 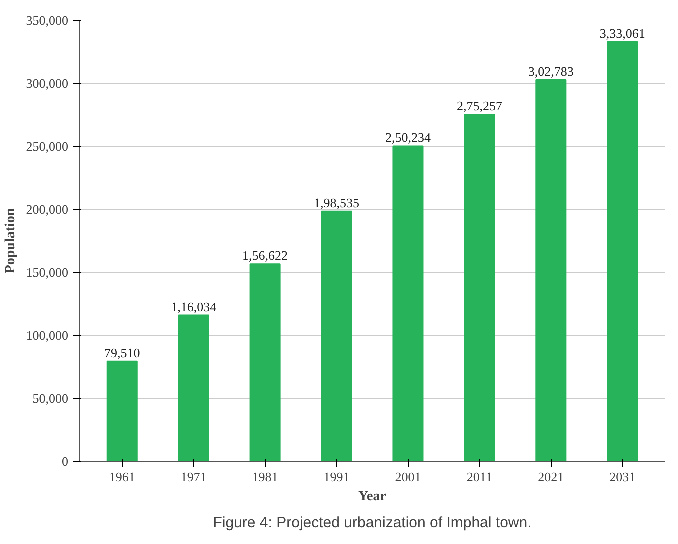 I want to click on data-label: 79,510, so click(x=122, y=352).